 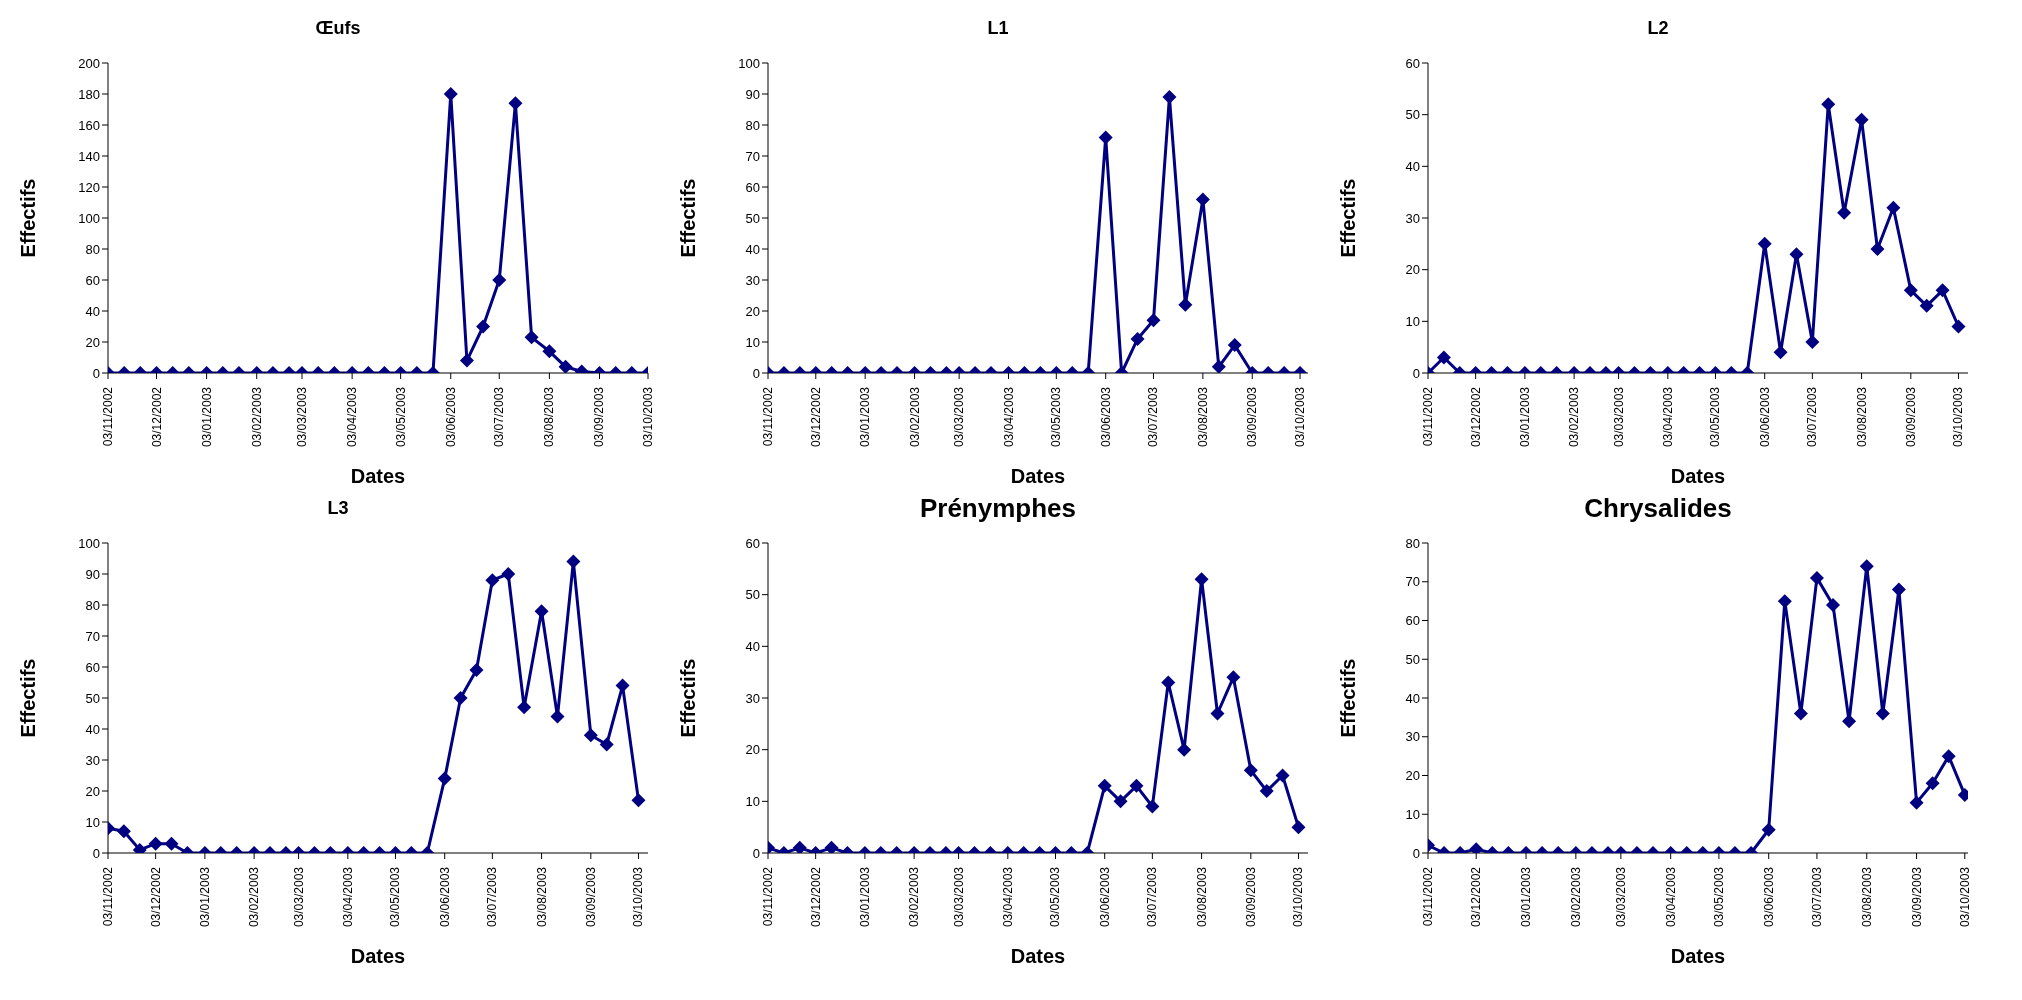 I want to click on chart-title: L3, so click(x=338, y=508).